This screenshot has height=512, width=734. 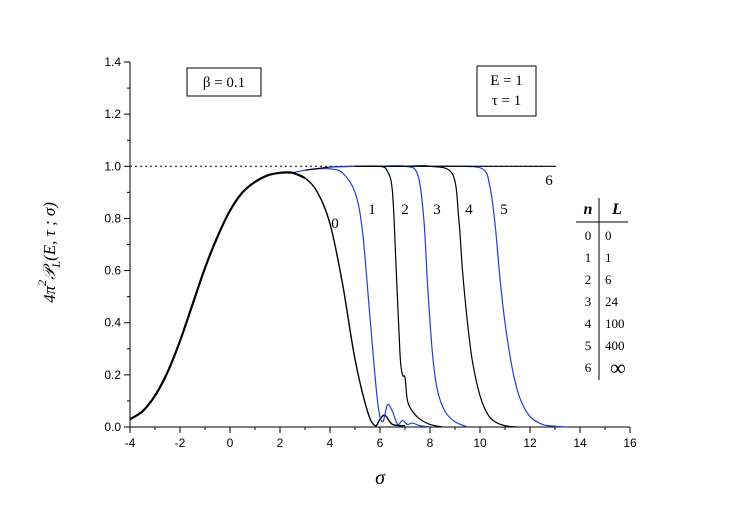 What do you see at coordinates (361, 297) in the screenshot?
I see `curve-n1` at bounding box center [361, 297].